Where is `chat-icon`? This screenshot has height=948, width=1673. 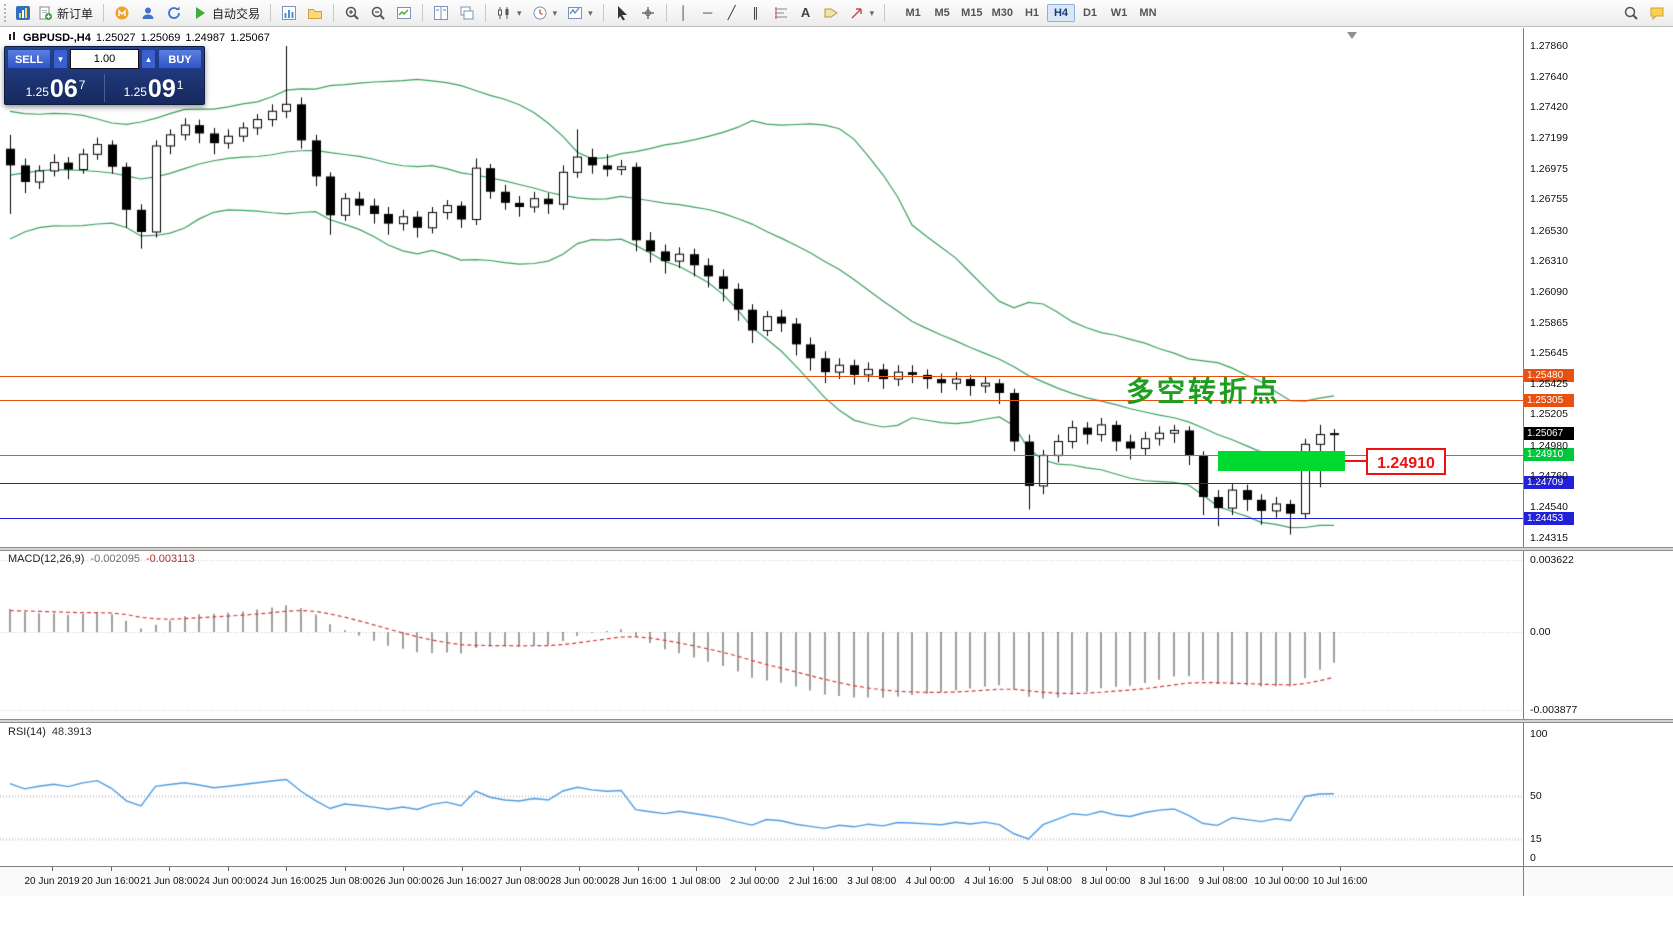 chat-icon is located at coordinates (1657, 13).